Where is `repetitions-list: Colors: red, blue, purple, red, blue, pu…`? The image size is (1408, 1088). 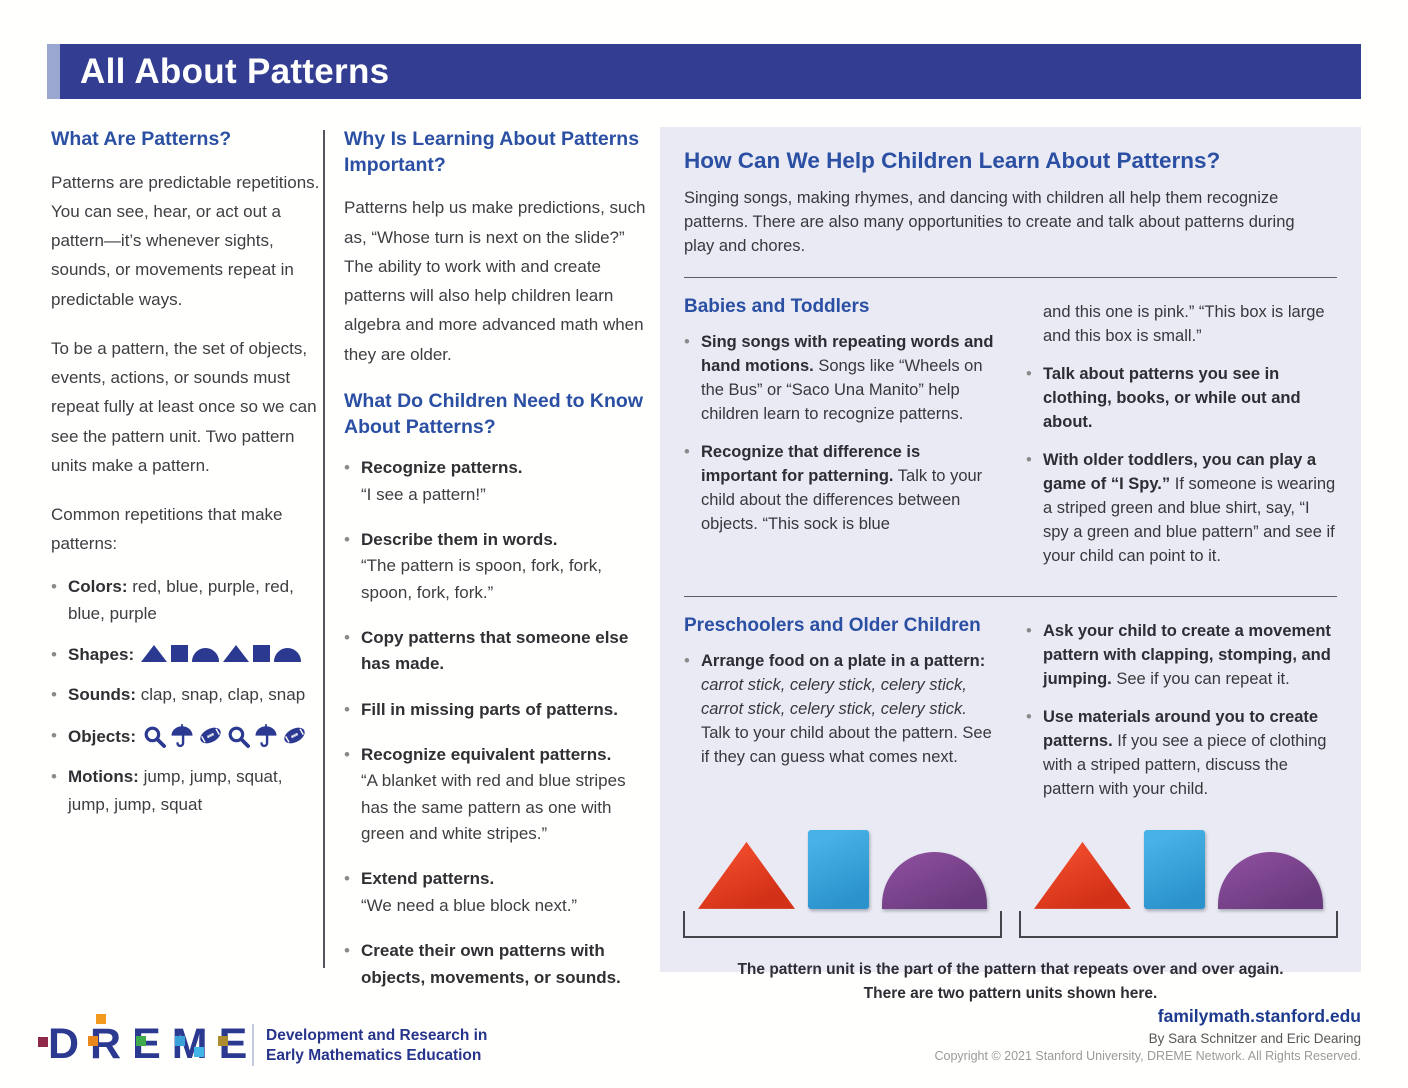 repetitions-list: Colors: red, blue, purple, red, blue, pu… is located at coordinates (187, 696).